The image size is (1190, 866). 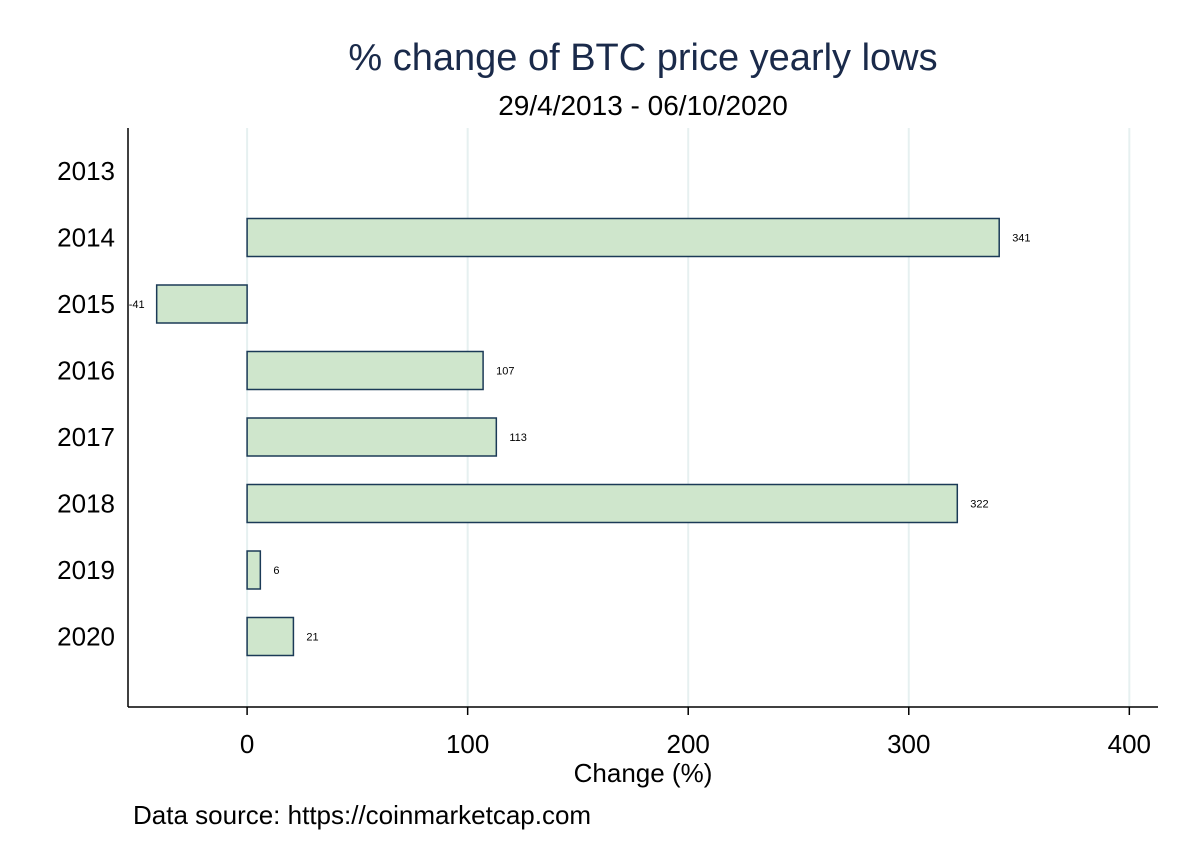 What do you see at coordinates (276, 571) in the screenshot?
I see `data-label-2019: 6` at bounding box center [276, 571].